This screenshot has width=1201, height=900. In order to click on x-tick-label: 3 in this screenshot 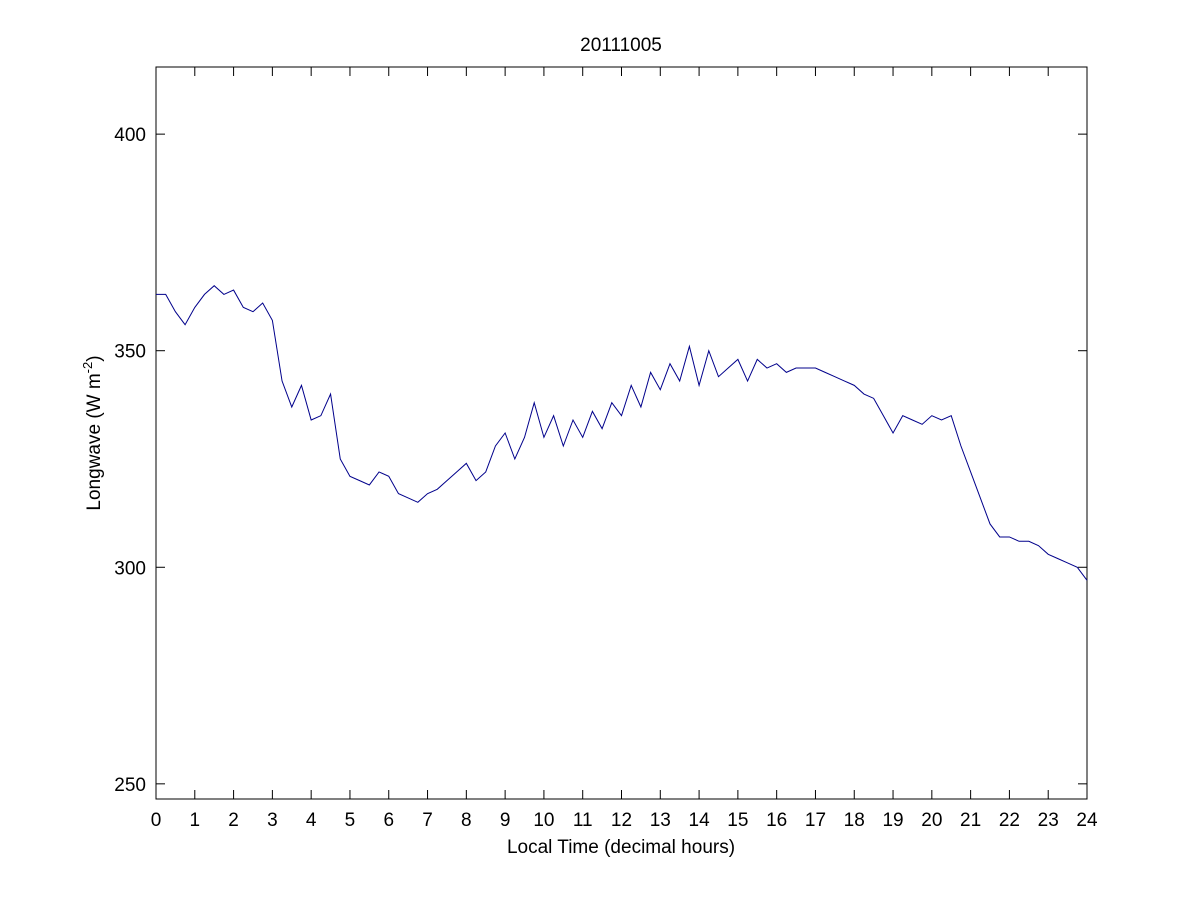, I will do `click(272, 820)`.